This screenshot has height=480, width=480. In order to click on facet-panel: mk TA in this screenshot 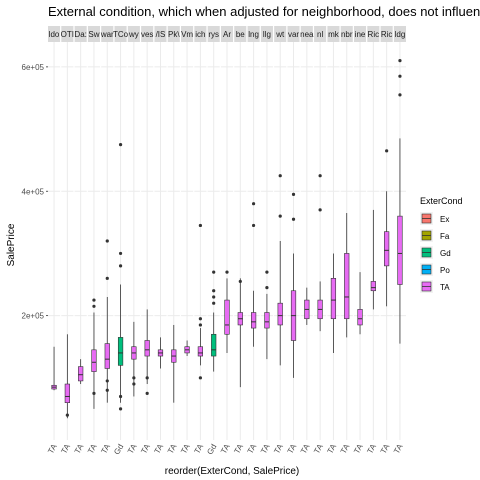, I will do `click(333, 240)`.